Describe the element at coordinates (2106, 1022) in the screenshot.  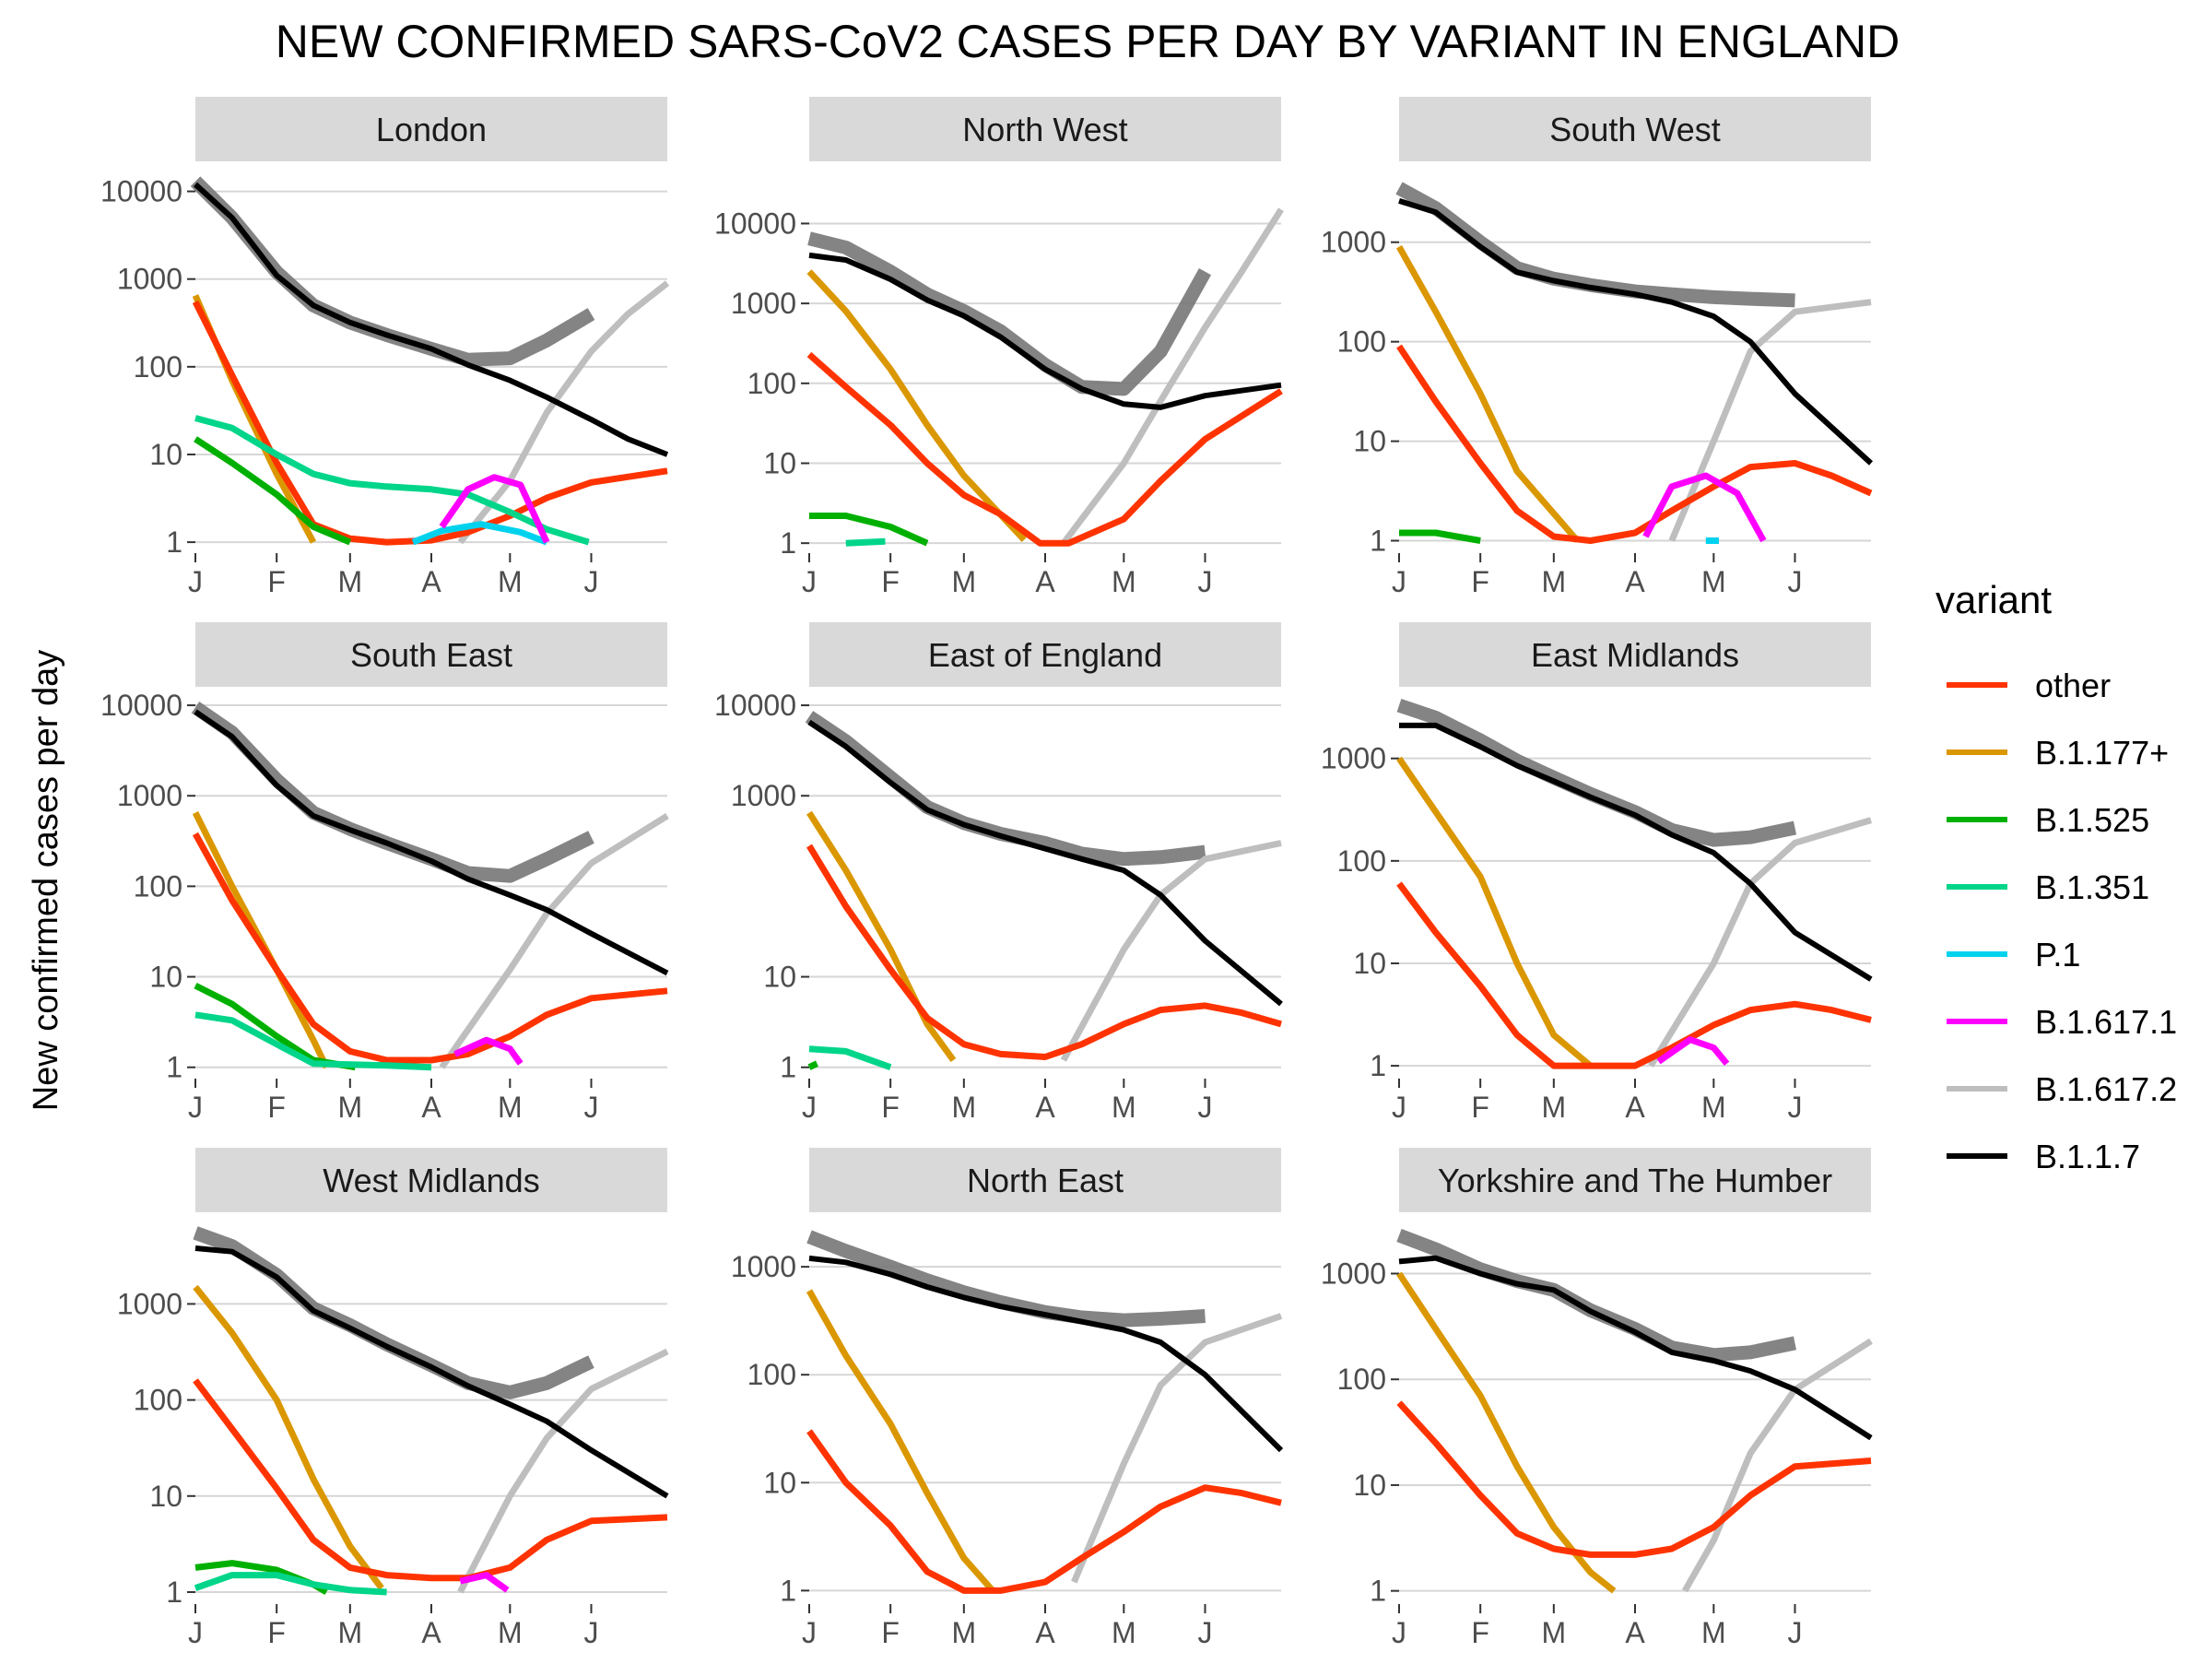
I see `legend-label: B.1.617.1` at that location.